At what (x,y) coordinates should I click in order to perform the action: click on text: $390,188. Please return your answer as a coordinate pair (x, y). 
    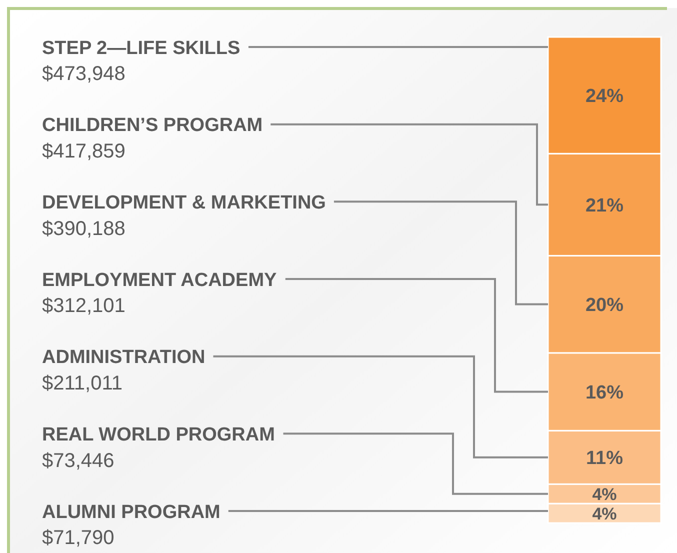
    Looking at the image, I should click on (84, 229).